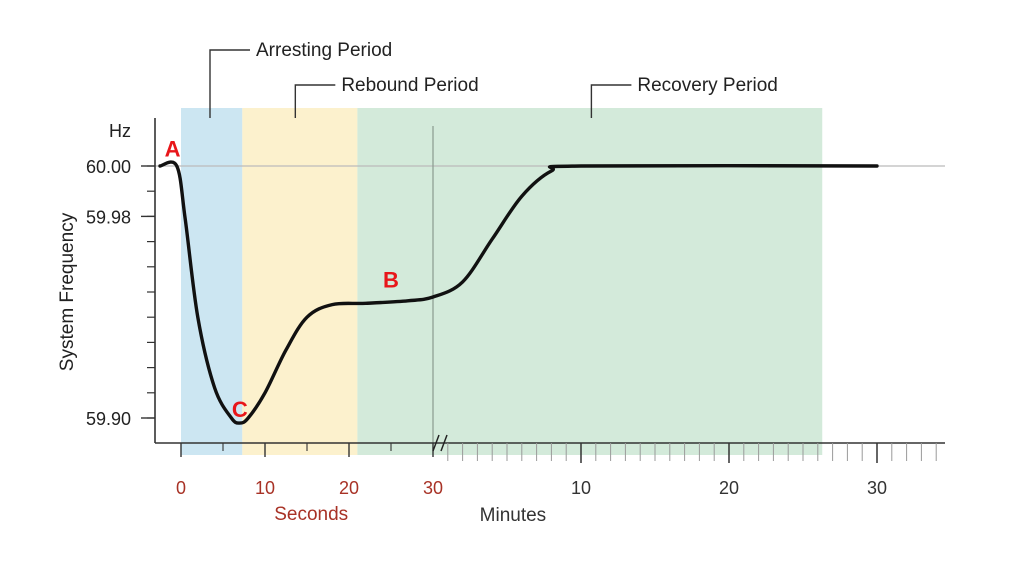 The image size is (1024, 576). I want to click on x-seconds-tick-label: 30, so click(433, 488).